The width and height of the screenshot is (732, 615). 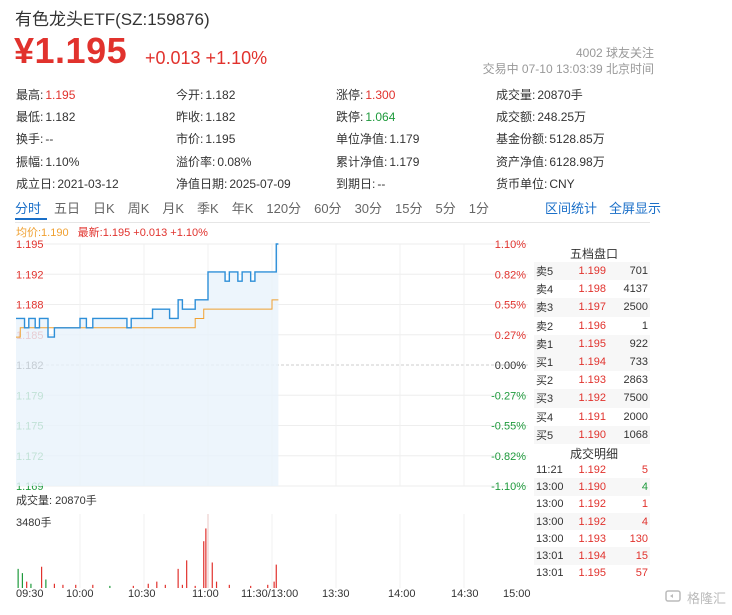 I want to click on info-value: 20870手, so click(x=560, y=94).